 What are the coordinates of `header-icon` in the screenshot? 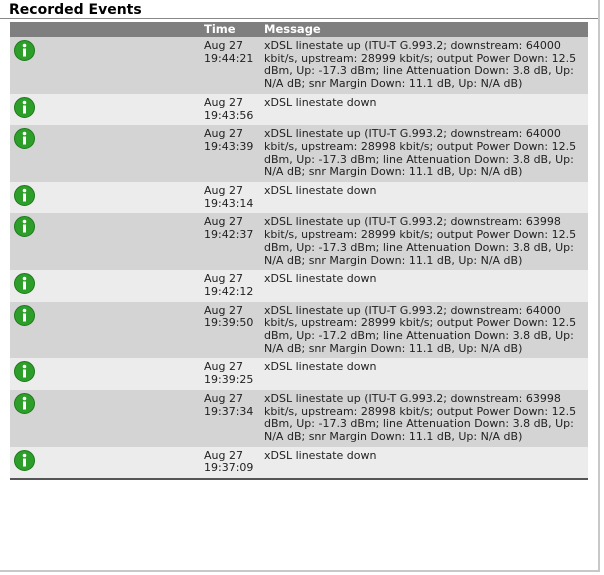 It's located at (105, 29).